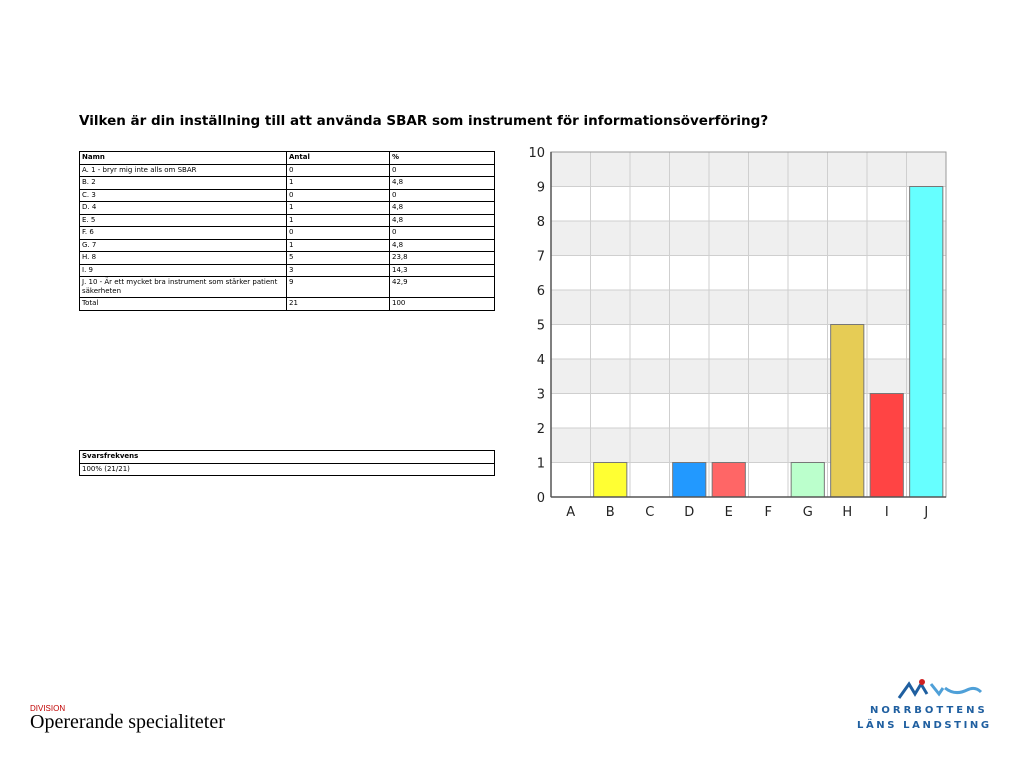 This screenshot has width=1024, height=768. Describe the element at coordinates (541, 291) in the screenshot. I see `y-tick-label: 6` at that location.